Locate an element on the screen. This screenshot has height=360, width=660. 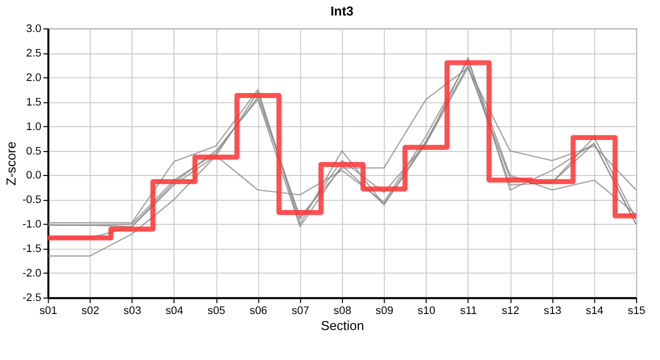
y-axis-title: Z-score is located at coordinates (11, 164).